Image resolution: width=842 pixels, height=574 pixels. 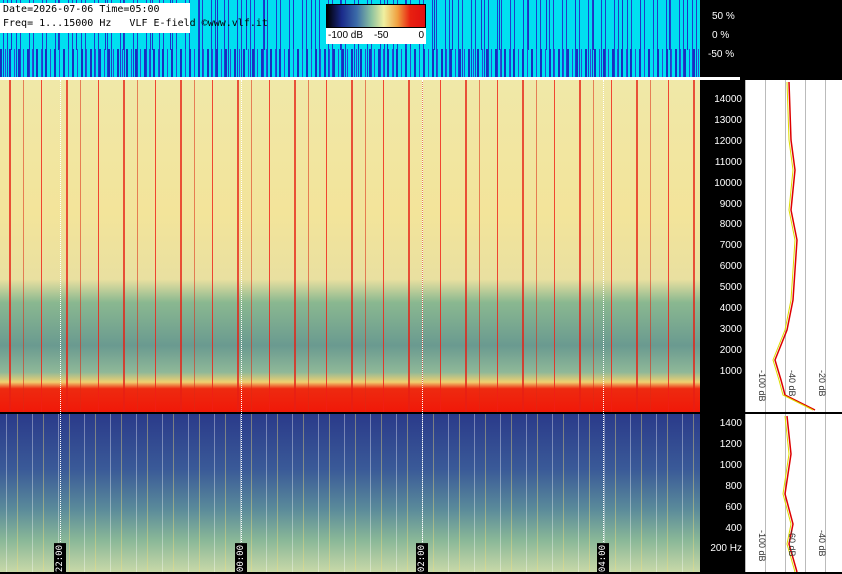 I want to click on amplitude-axis: 50 % 0 % -50 %, so click(x=730, y=38).